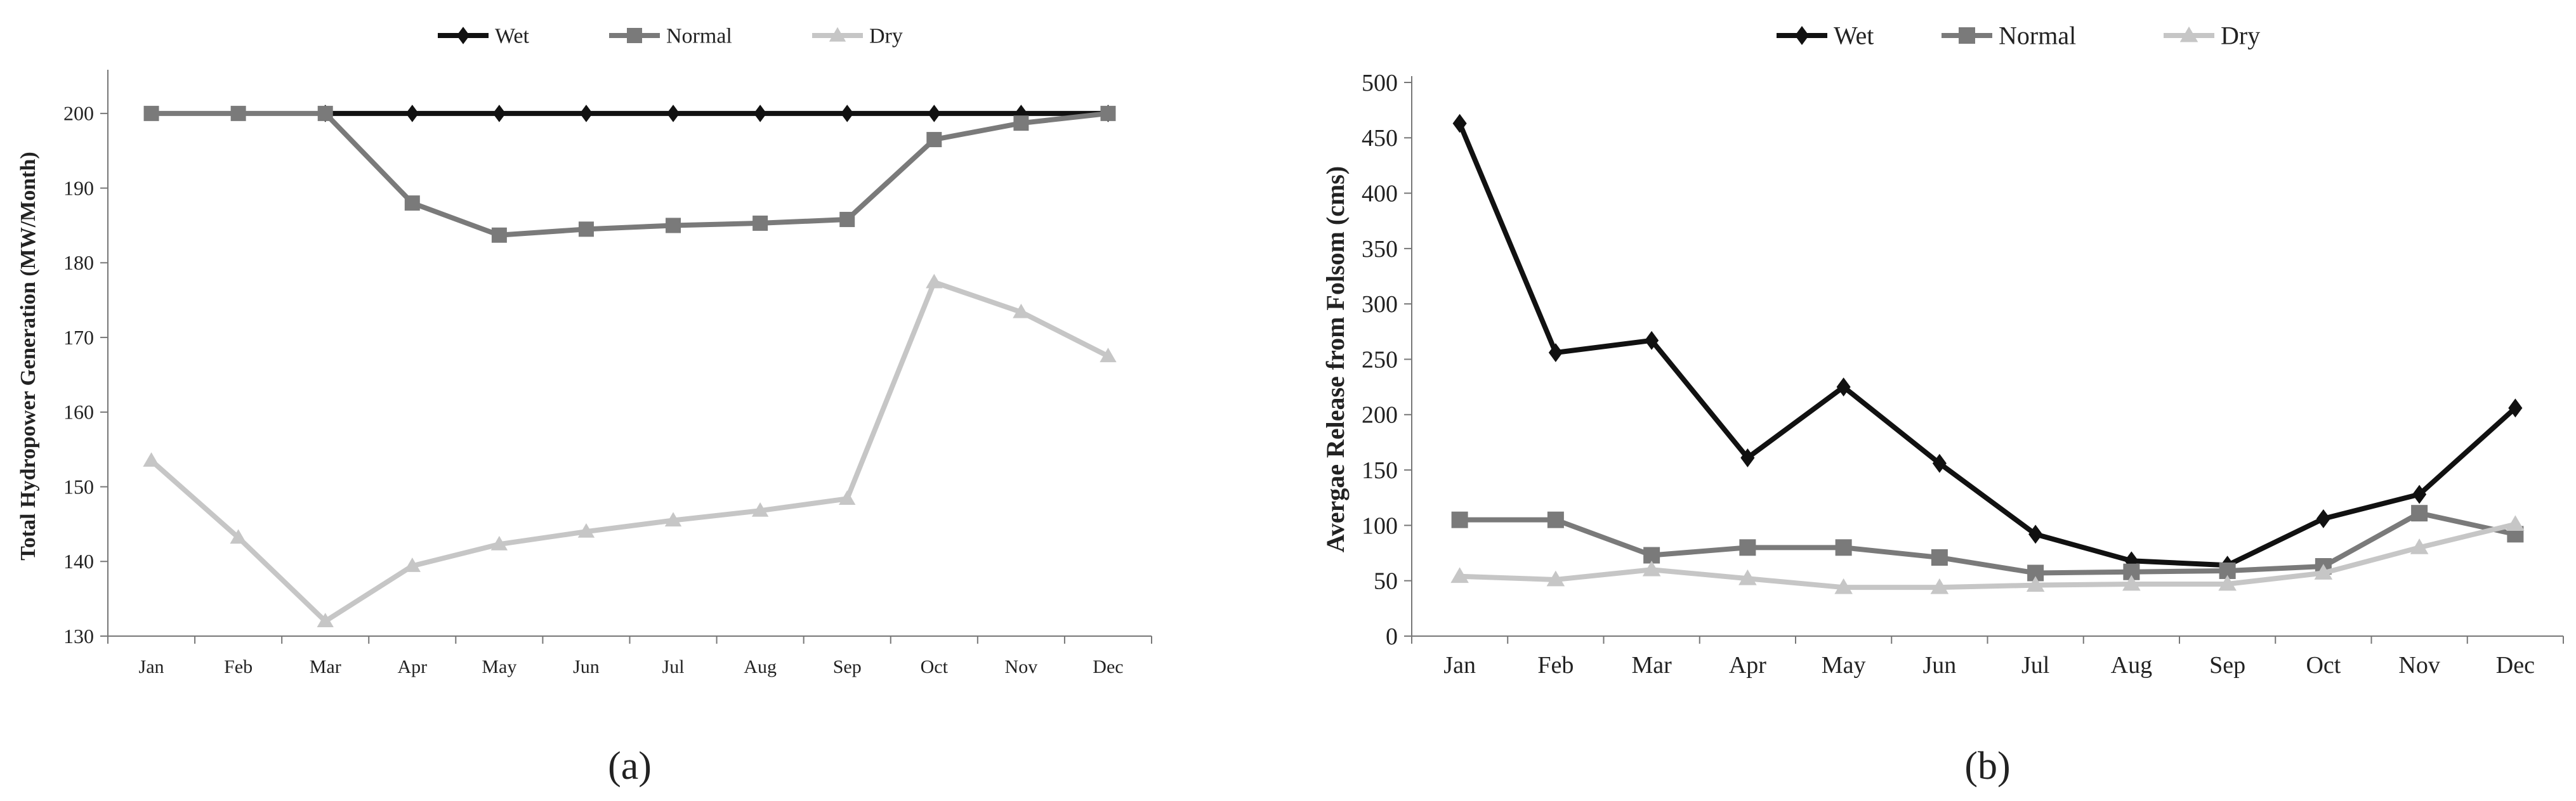  I want to click on y-tick-label: 300, so click(1380, 304).